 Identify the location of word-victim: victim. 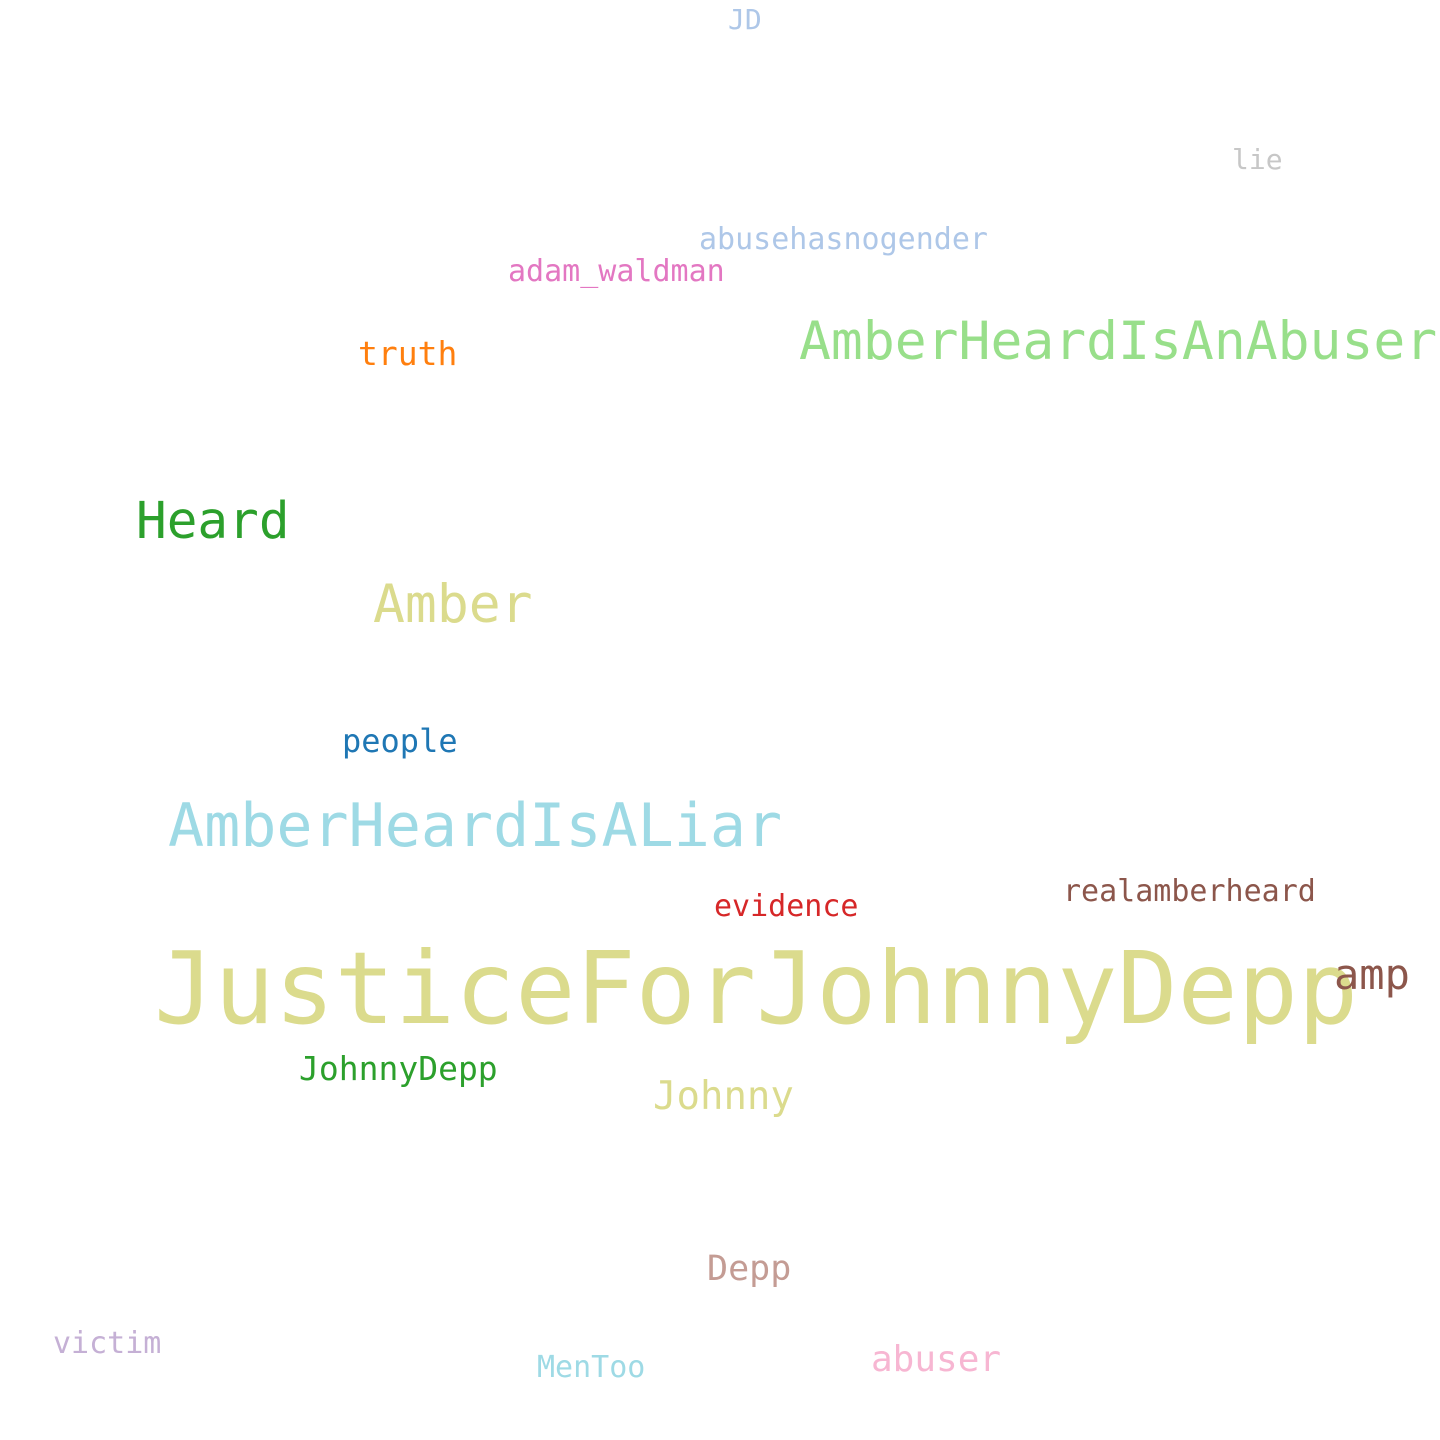
(107, 1343).